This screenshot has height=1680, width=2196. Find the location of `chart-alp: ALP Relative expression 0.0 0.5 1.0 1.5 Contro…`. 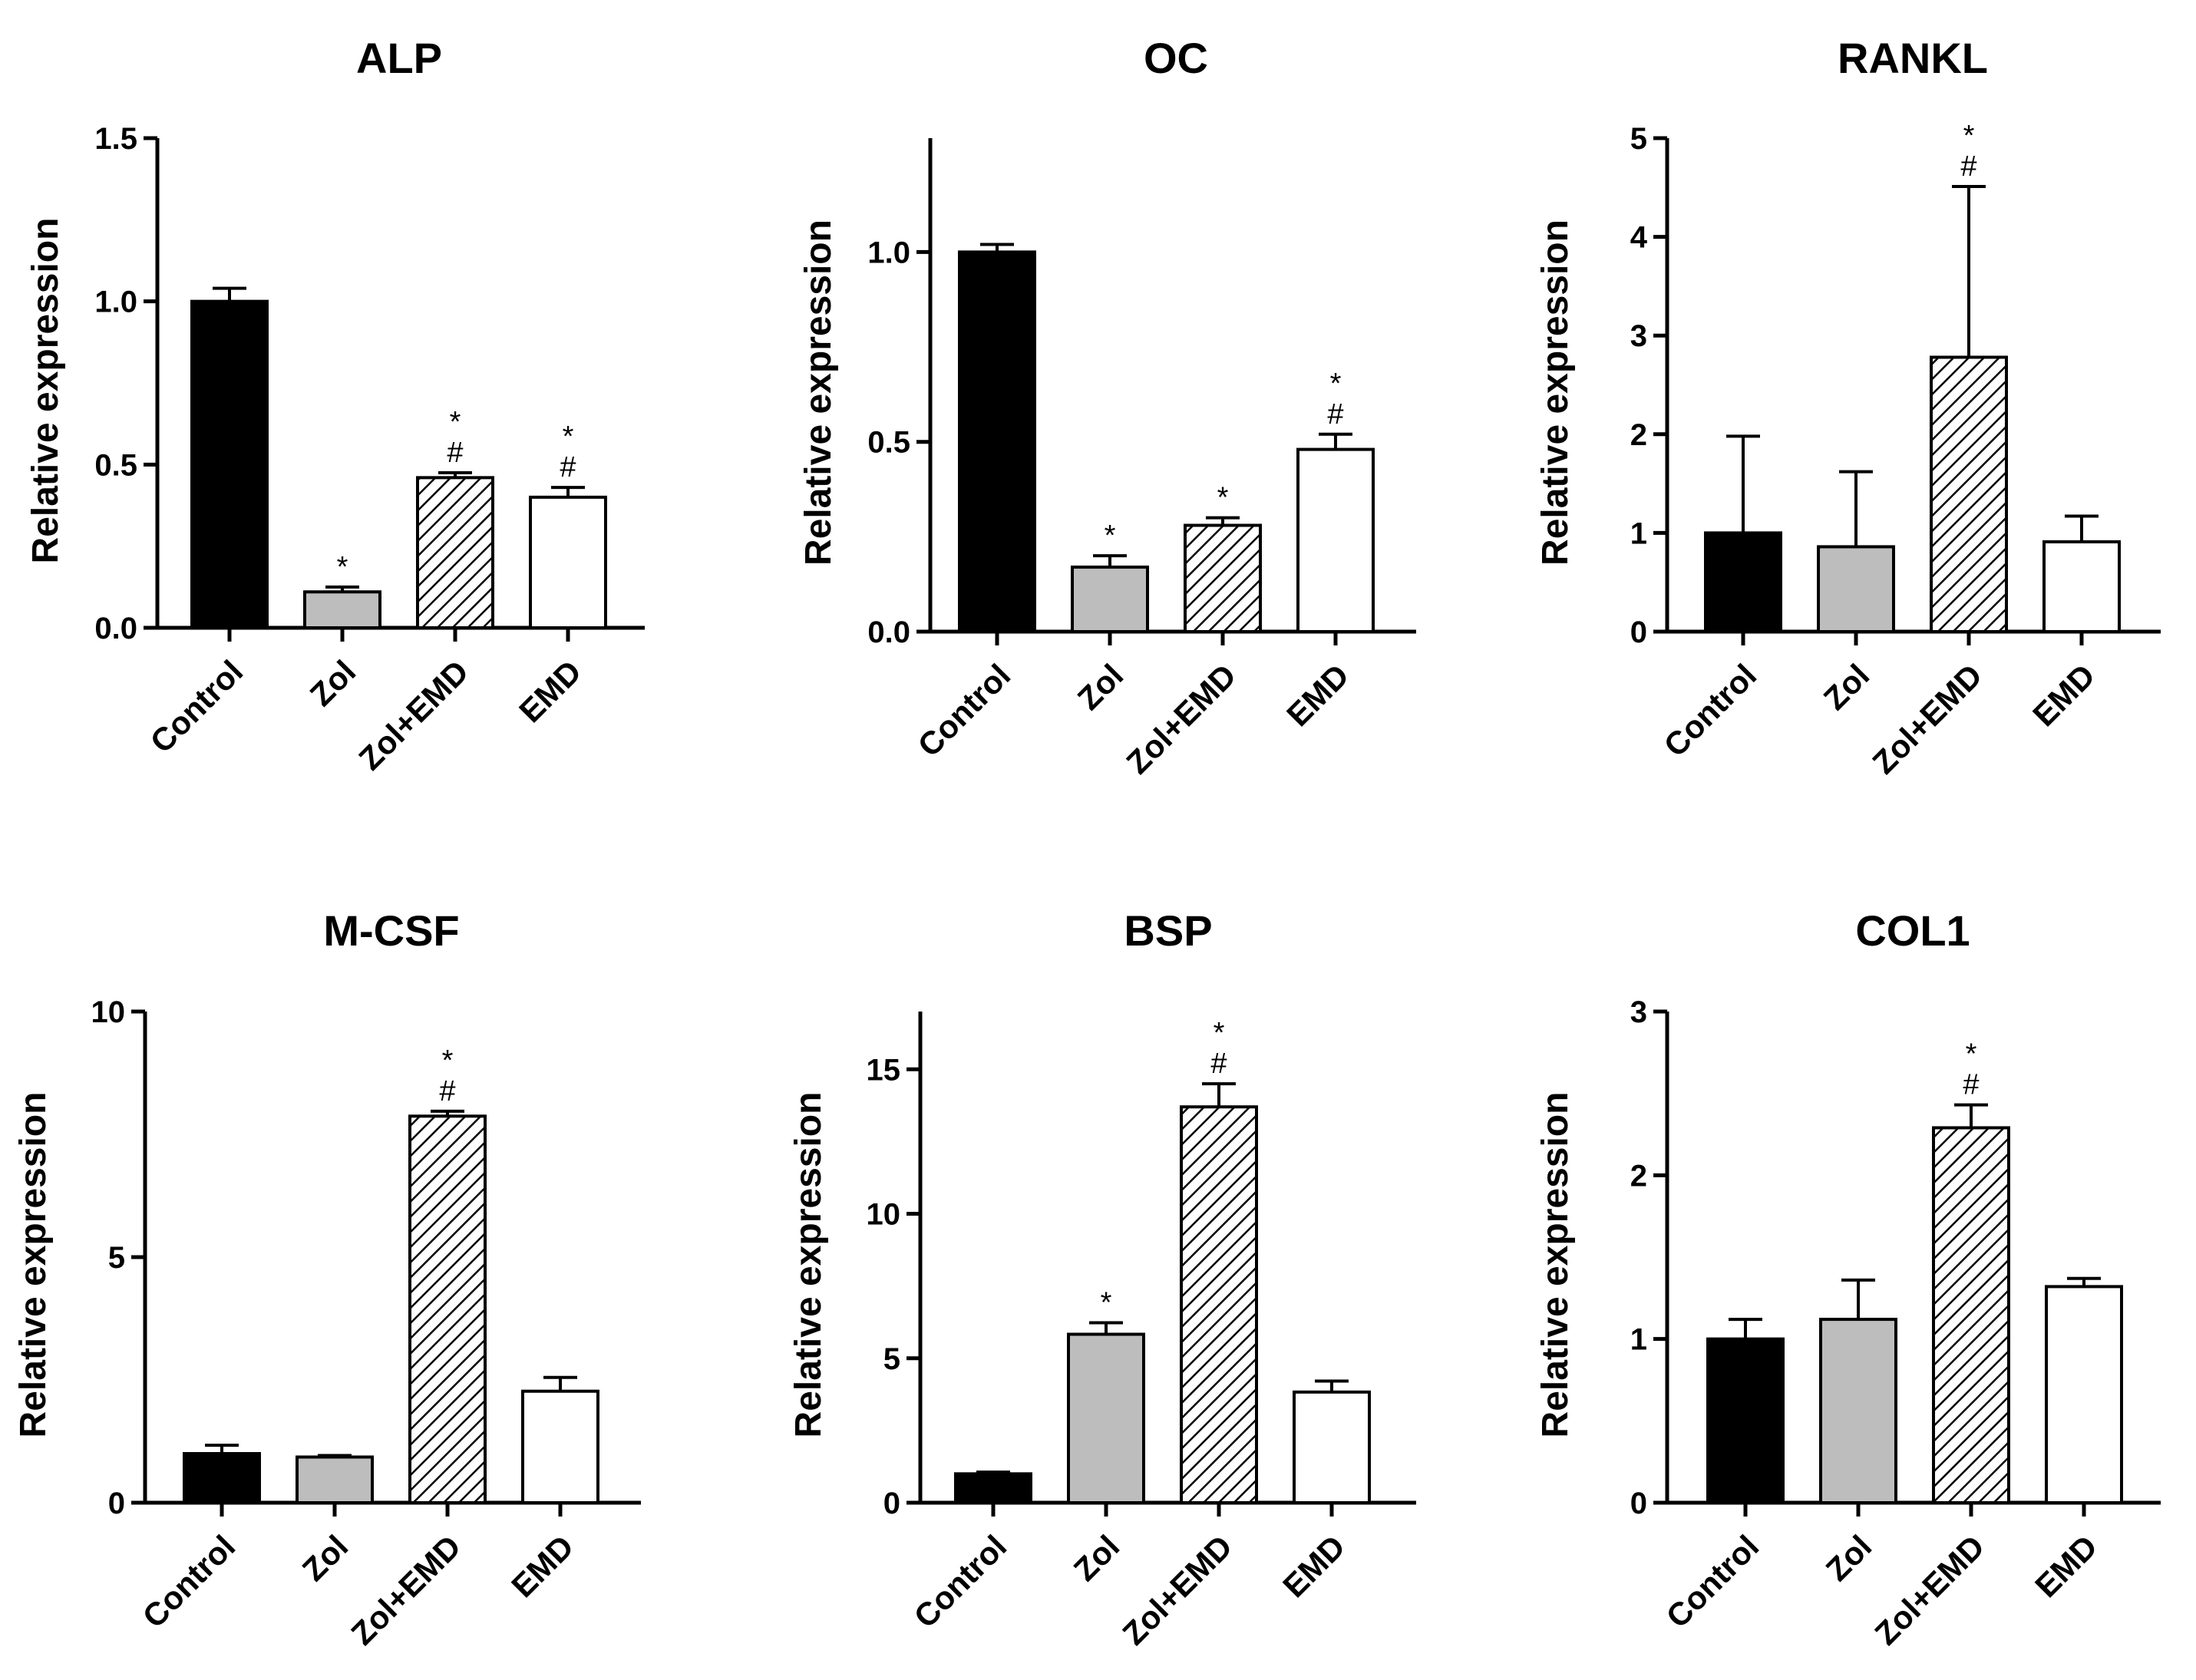

chart-alp: ALP Relative expression 0.0 0.5 1.0 1.5 Contro… is located at coordinates (335, 405).